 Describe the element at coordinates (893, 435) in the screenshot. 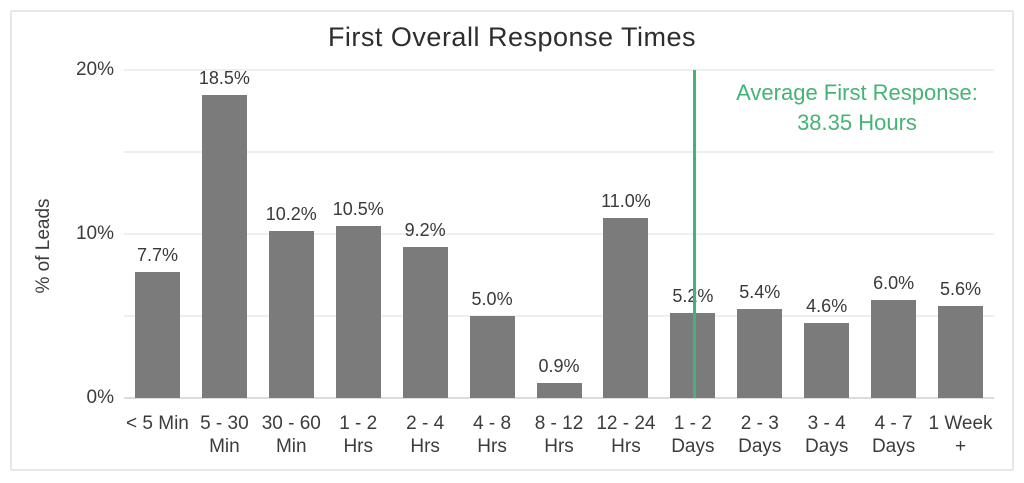

I see `x-tick-label: 4 - 7 Days` at that location.